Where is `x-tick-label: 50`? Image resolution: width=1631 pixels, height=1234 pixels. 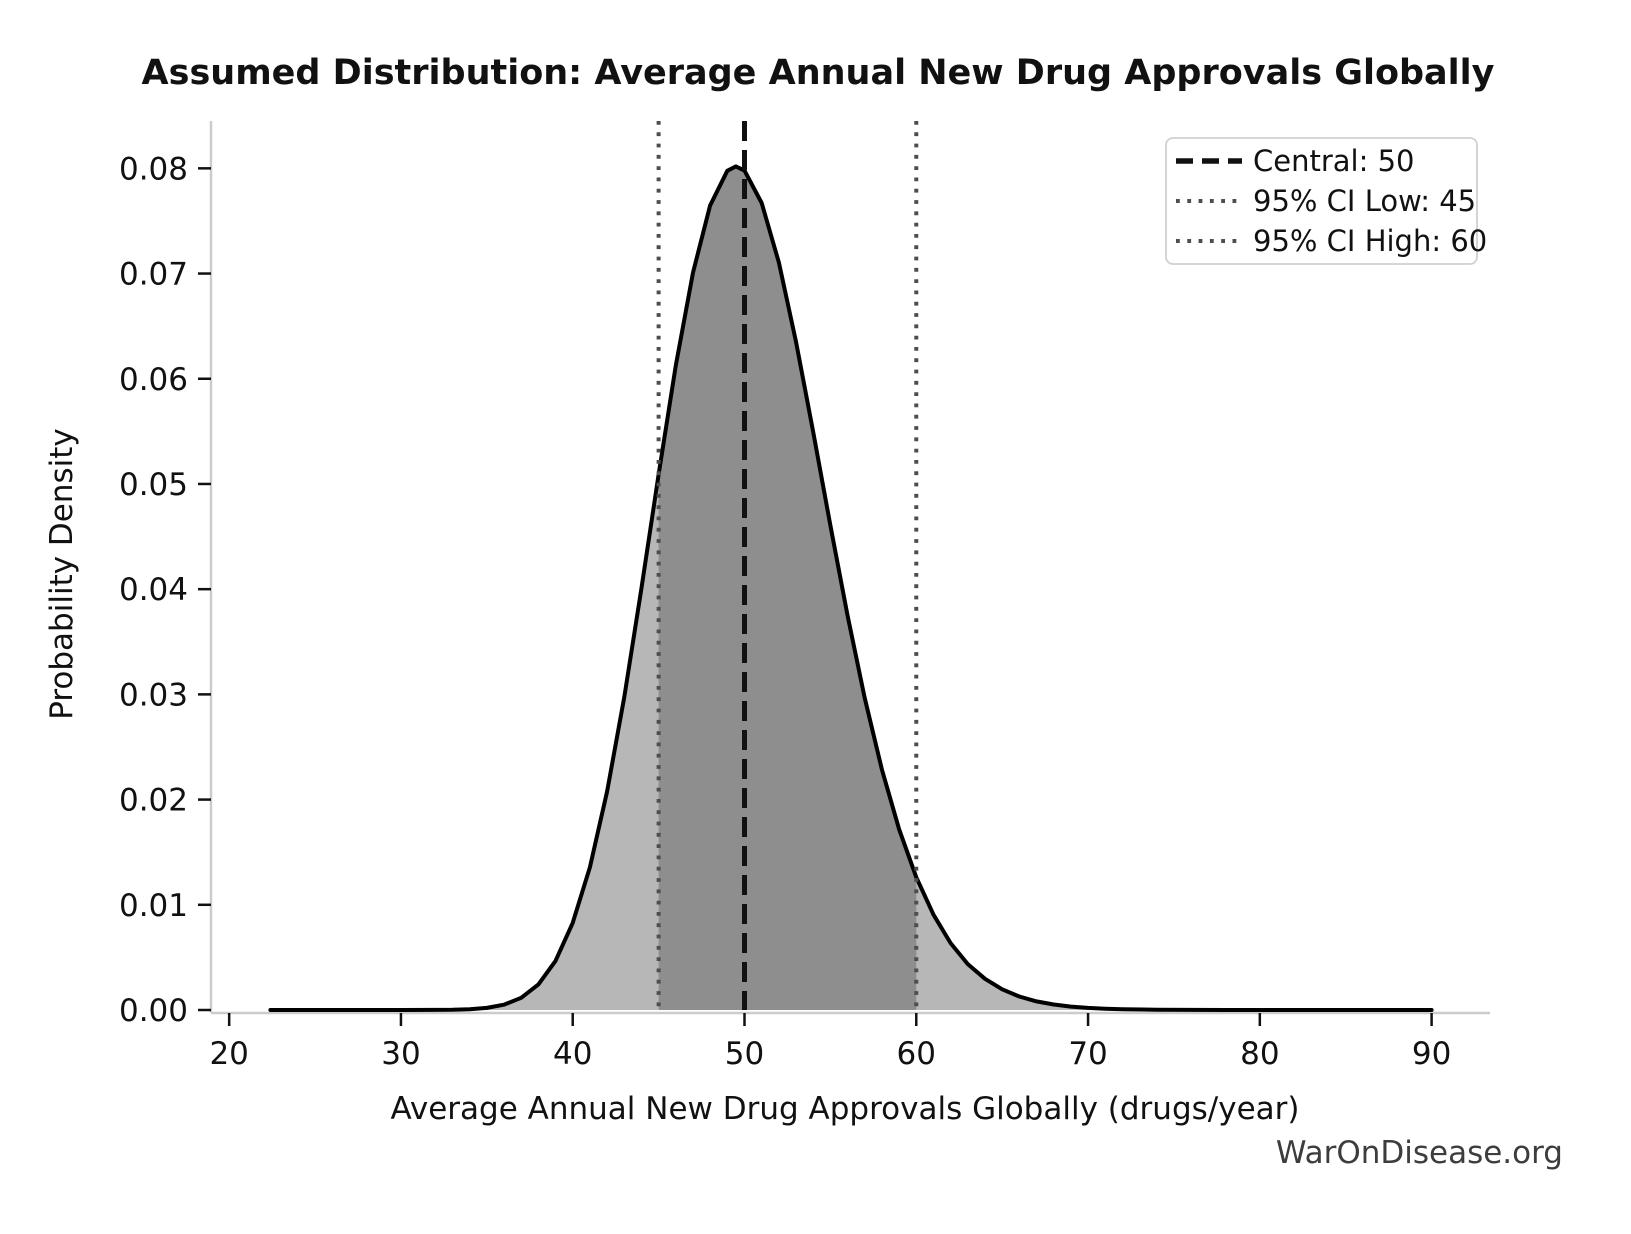
x-tick-label: 50 is located at coordinates (744, 1054).